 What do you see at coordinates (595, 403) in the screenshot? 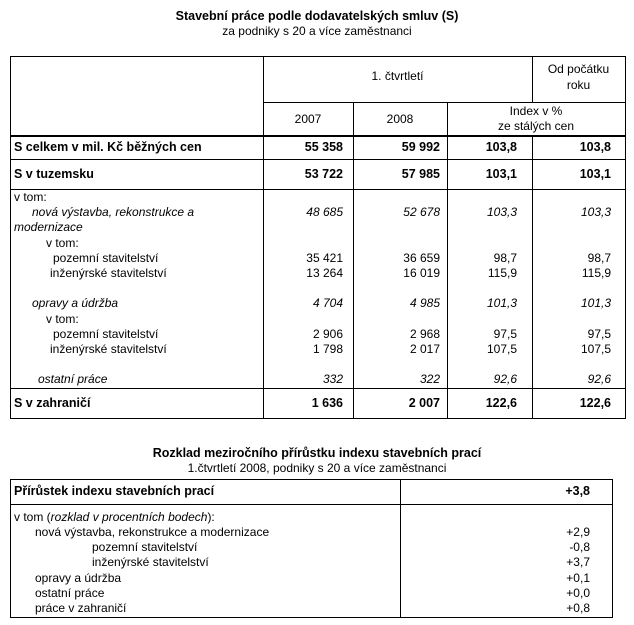
I see `value-ytd: 122,6` at bounding box center [595, 403].